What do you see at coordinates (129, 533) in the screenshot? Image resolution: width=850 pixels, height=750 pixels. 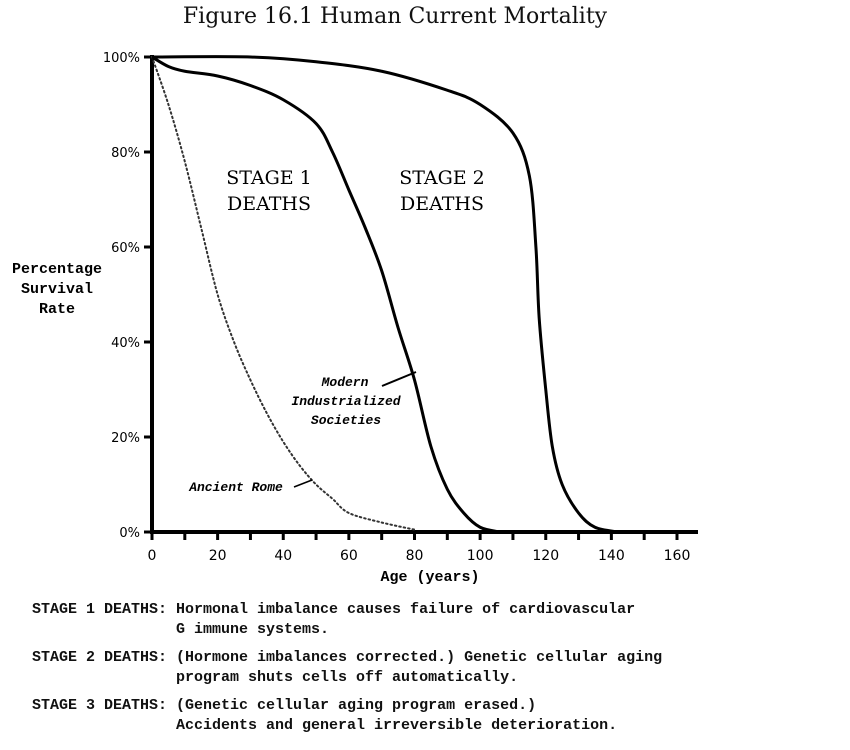 I see `y-tick-label: 0%` at bounding box center [129, 533].